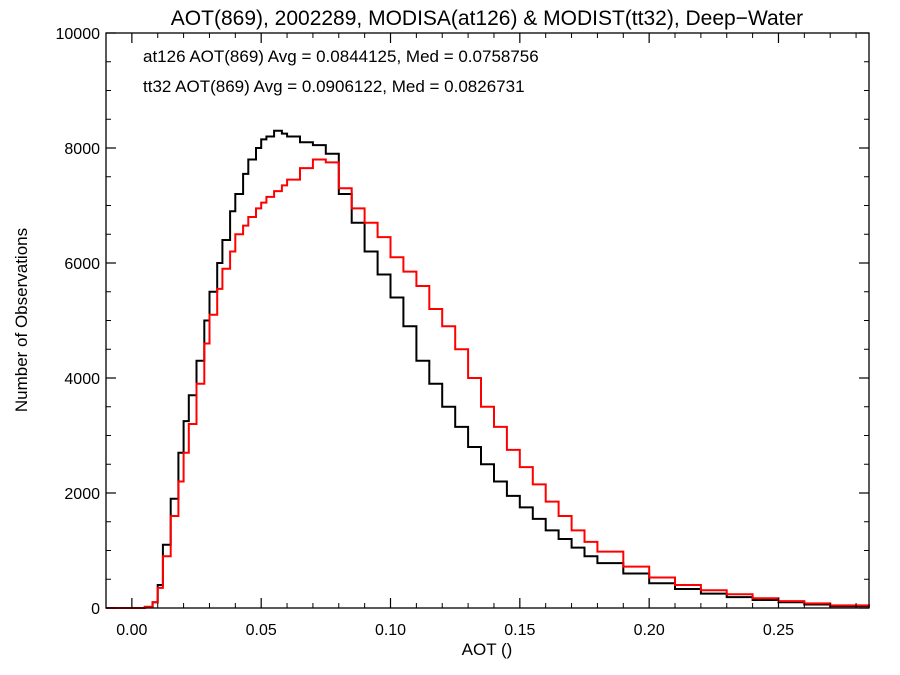 The width and height of the screenshot is (900, 675). What do you see at coordinates (95, 609) in the screenshot?
I see `y-tick-label: 0` at bounding box center [95, 609].